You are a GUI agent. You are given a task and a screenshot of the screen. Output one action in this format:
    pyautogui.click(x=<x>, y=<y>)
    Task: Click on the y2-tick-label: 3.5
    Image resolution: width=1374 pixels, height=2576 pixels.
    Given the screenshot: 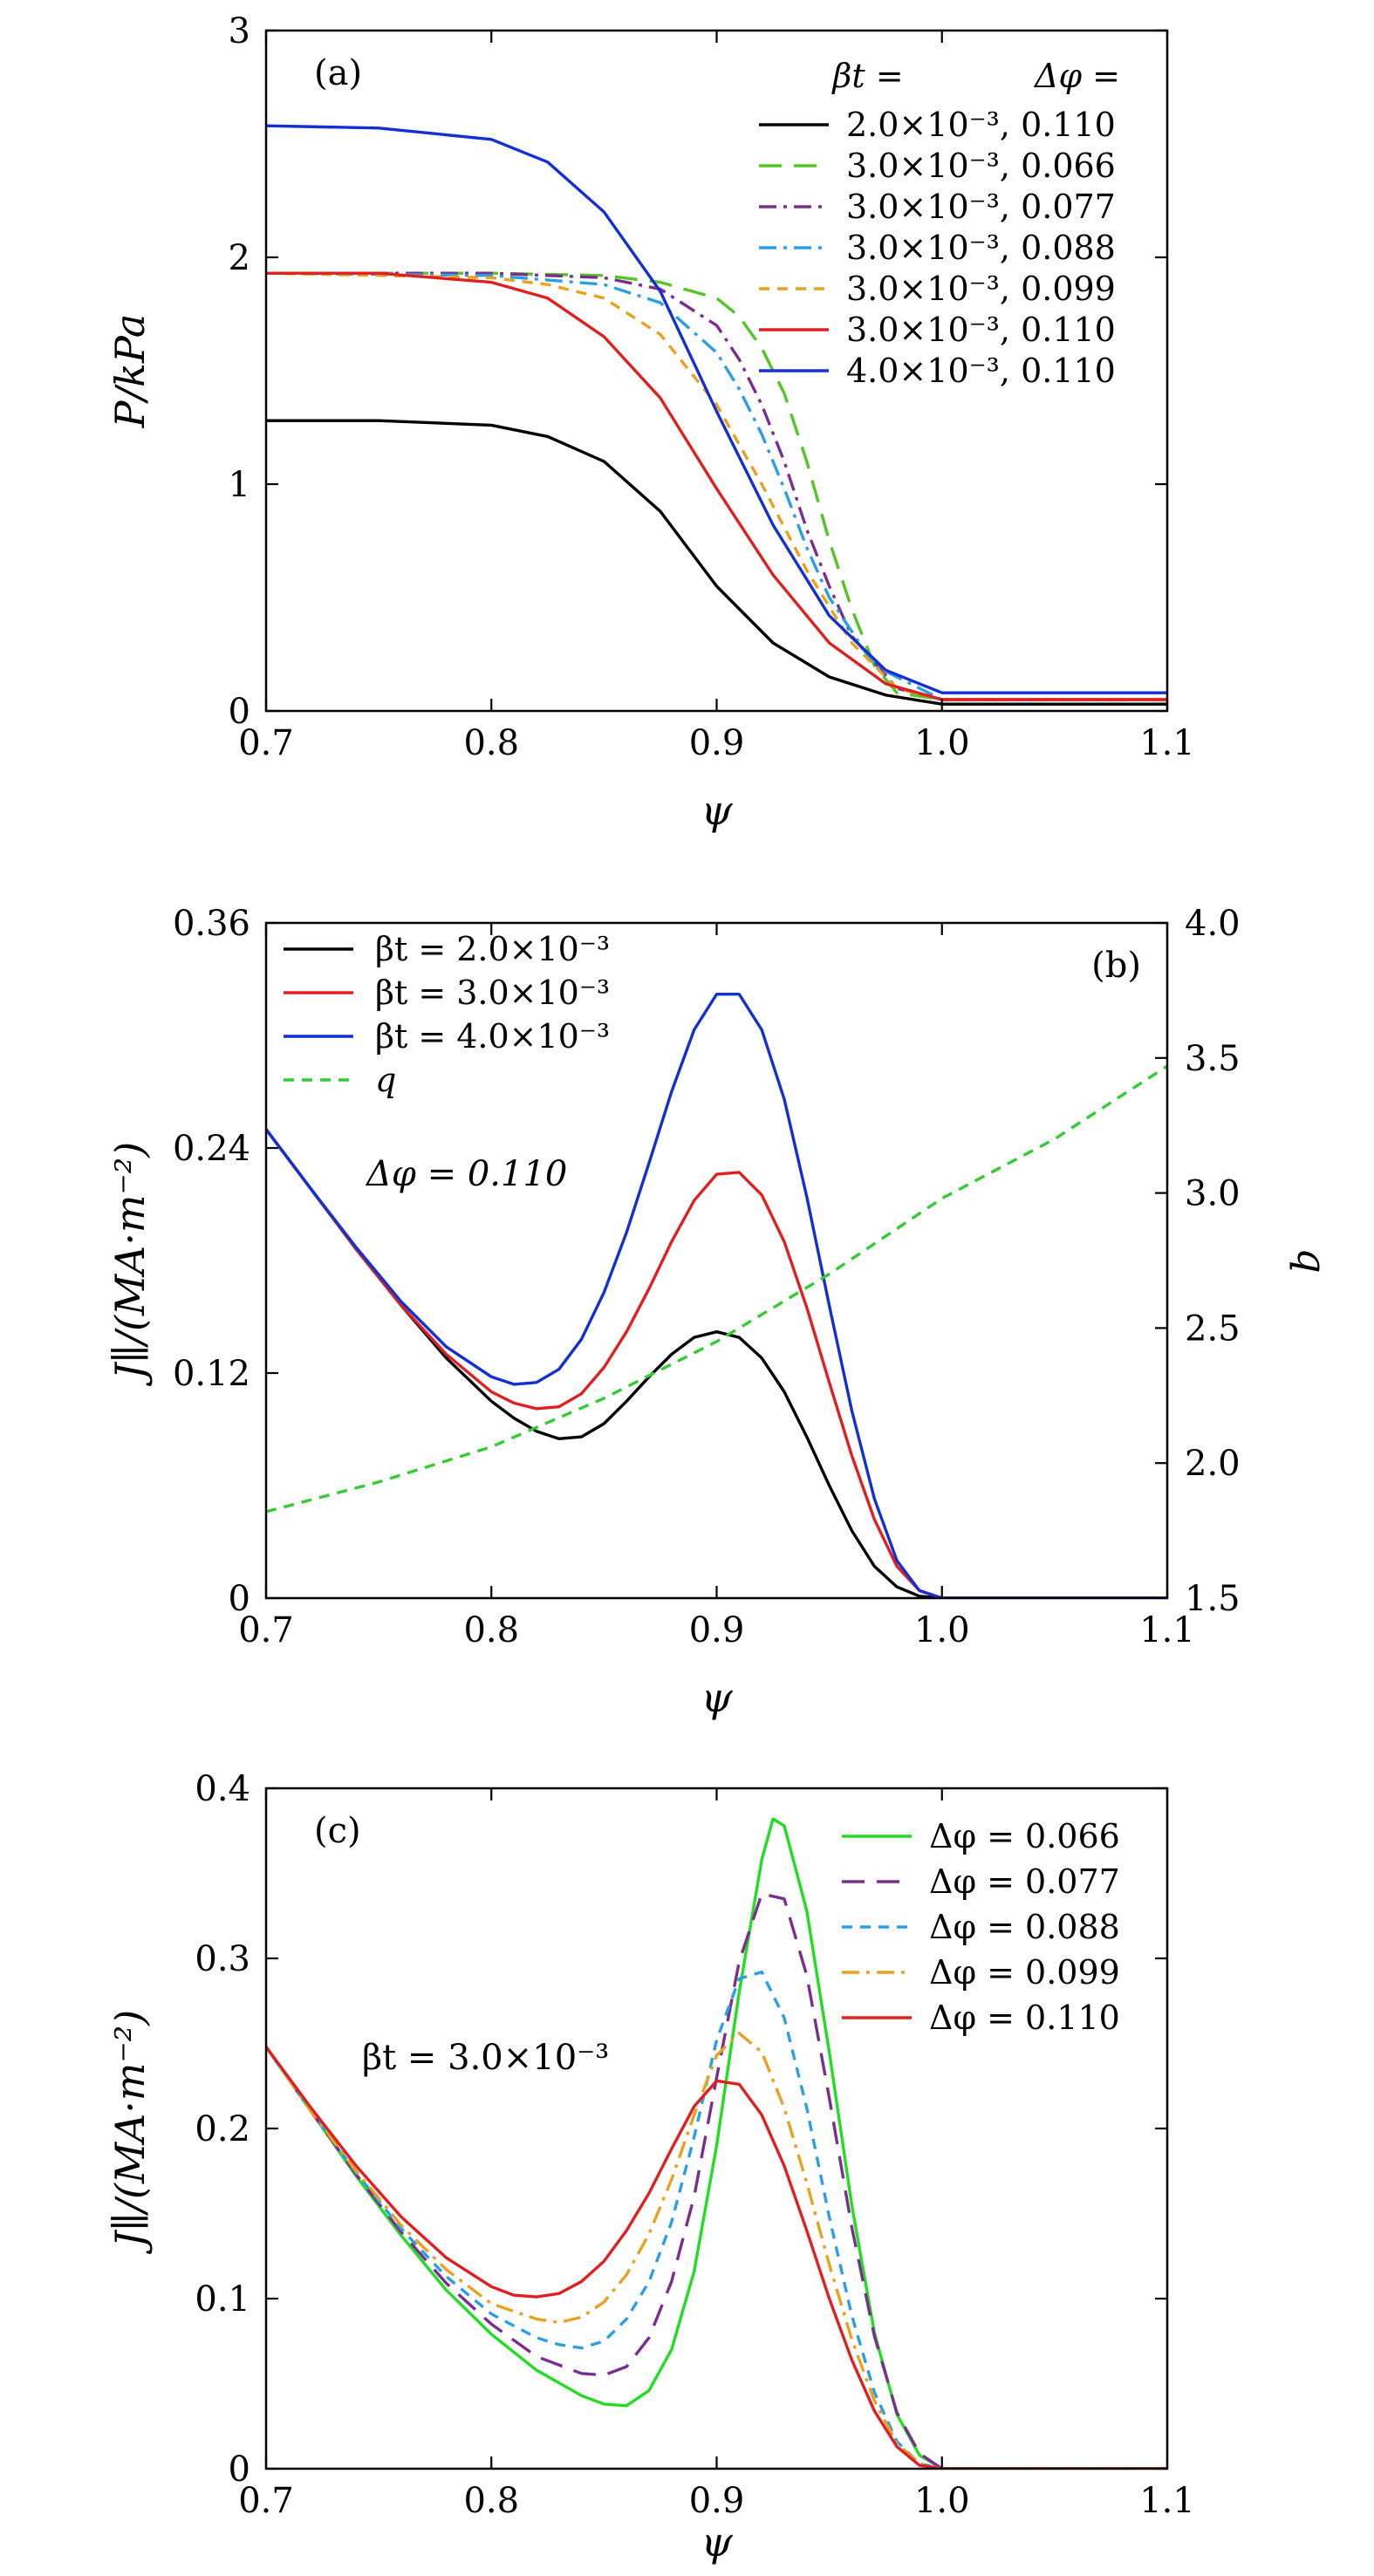 What is the action you would take?
    pyautogui.click(x=1213, y=1059)
    